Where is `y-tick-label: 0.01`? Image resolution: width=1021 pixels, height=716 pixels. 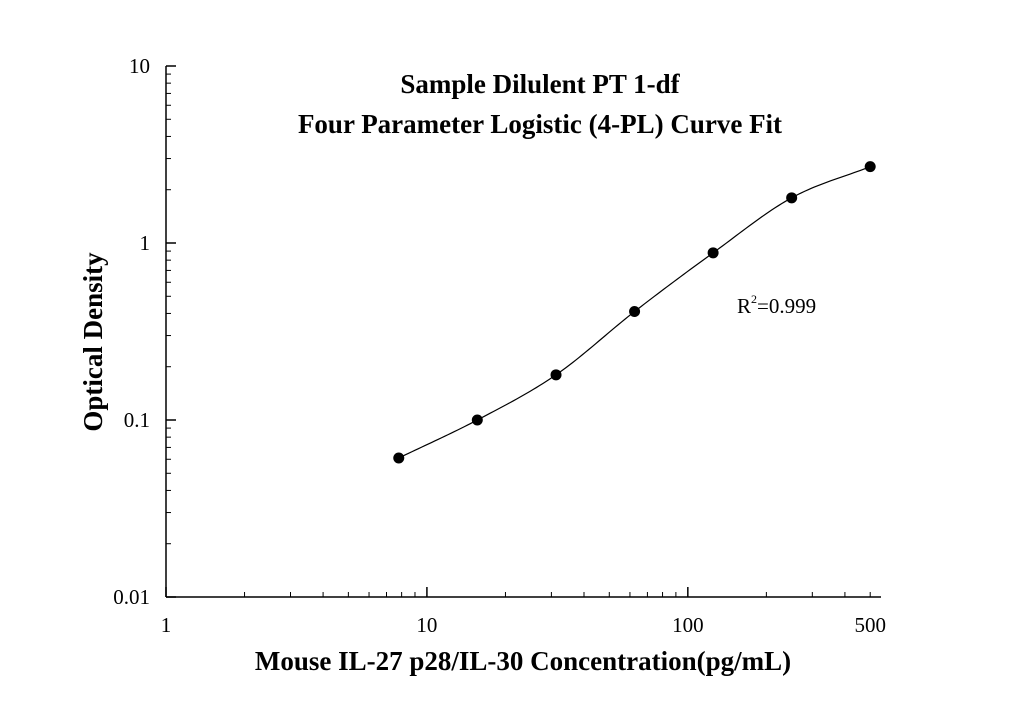
y-tick-label: 0.01 is located at coordinates (131, 597).